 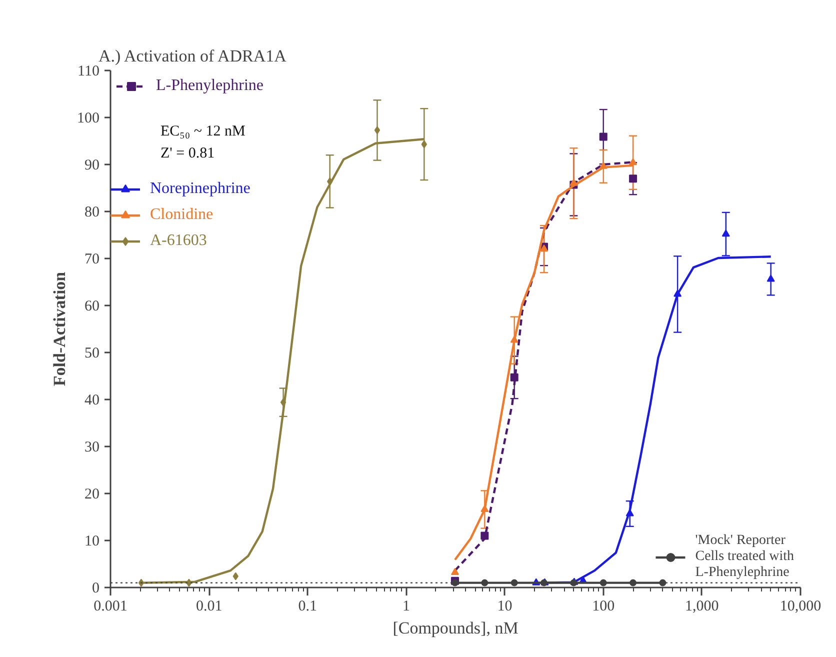 What do you see at coordinates (504, 606) in the screenshot?
I see `x-tick-label: 10` at bounding box center [504, 606].